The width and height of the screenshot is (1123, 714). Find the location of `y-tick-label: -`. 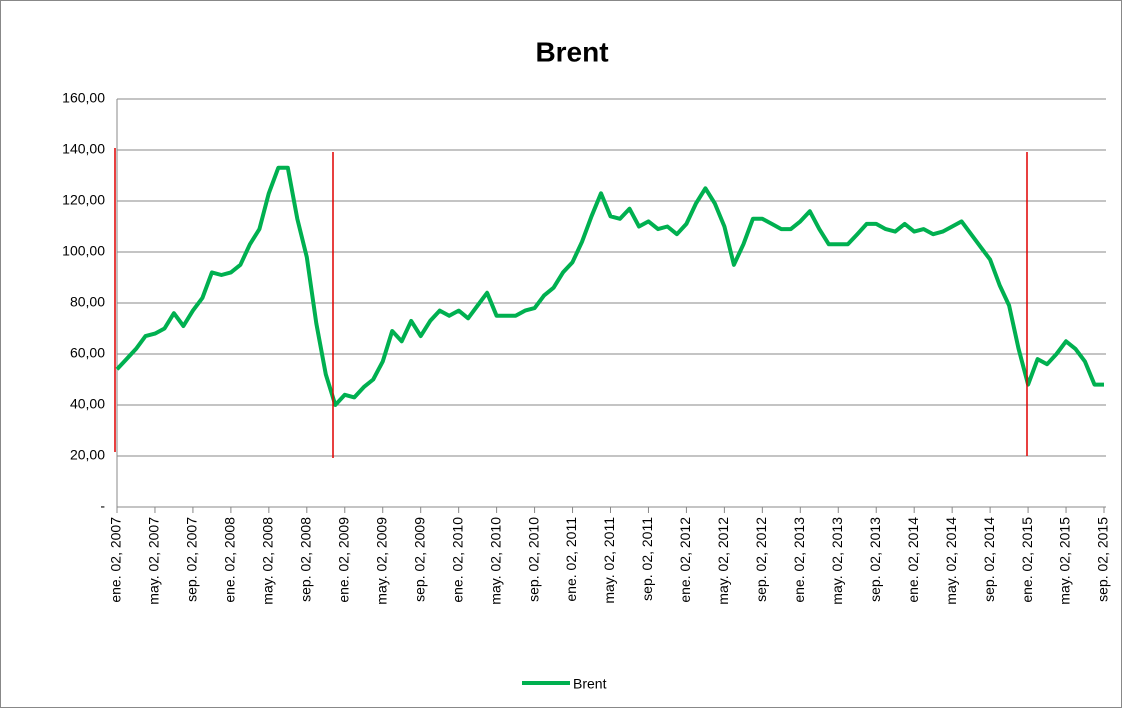

y-tick-label: - is located at coordinates (102, 506).